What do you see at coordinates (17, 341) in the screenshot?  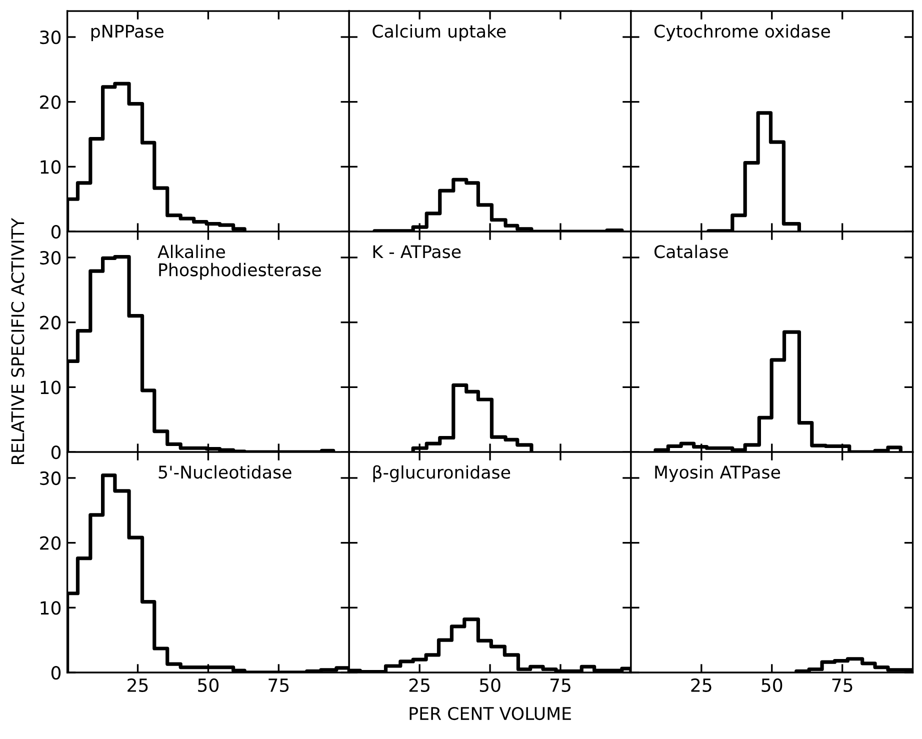 I see `y-axis-title: RELATIVE SPECIFIC ACTIVITY` at bounding box center [17, 341].